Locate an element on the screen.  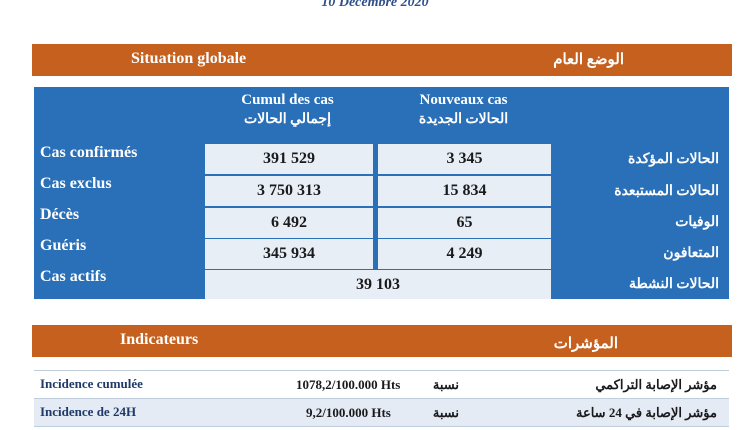
cell-cumul-gueris: 345 934 is located at coordinates (289, 254).